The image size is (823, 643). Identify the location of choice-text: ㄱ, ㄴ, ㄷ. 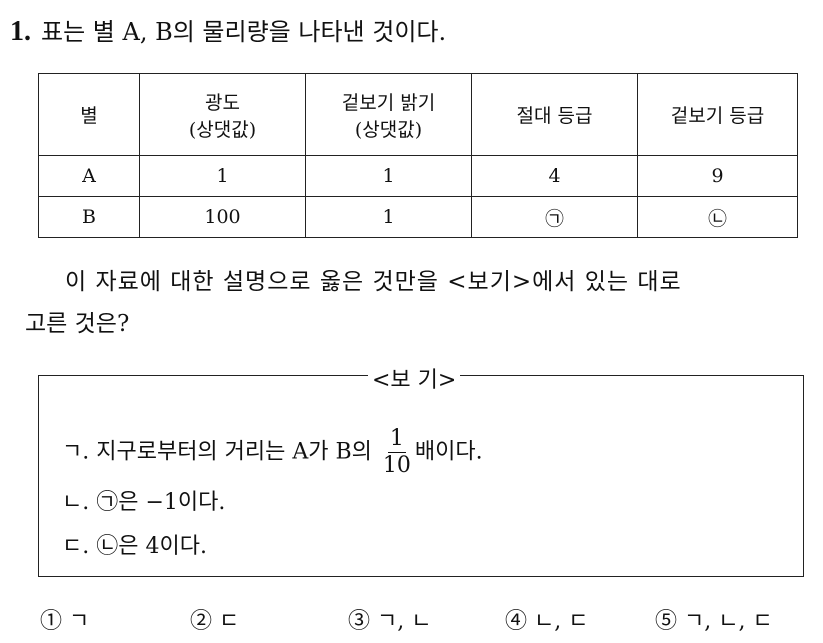
(728, 621).